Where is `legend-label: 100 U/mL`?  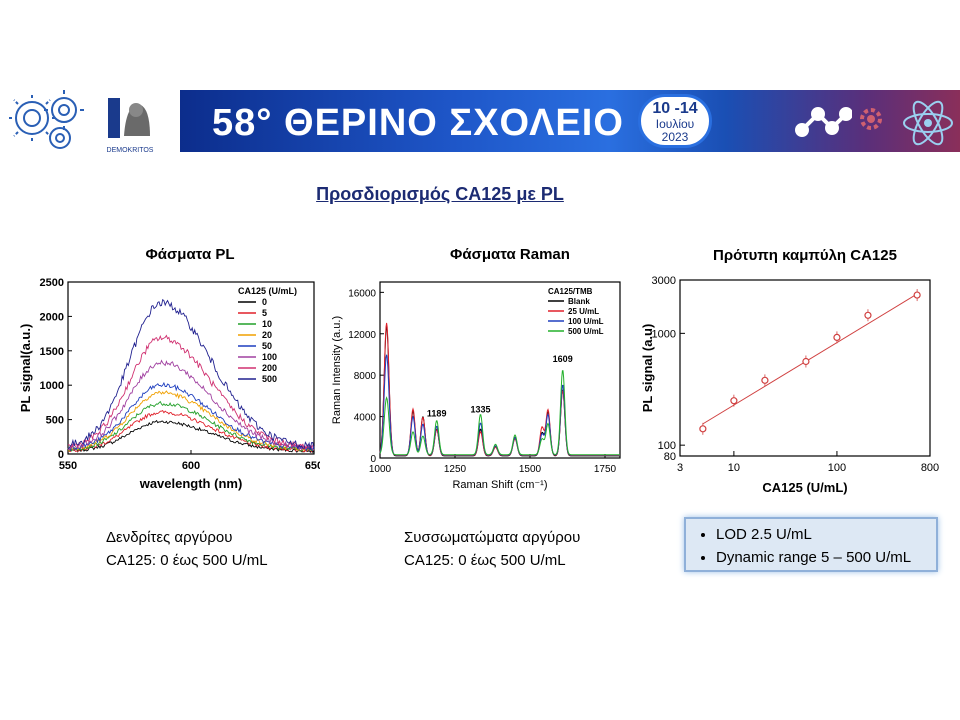 legend-label: 100 U/mL is located at coordinates (586, 321).